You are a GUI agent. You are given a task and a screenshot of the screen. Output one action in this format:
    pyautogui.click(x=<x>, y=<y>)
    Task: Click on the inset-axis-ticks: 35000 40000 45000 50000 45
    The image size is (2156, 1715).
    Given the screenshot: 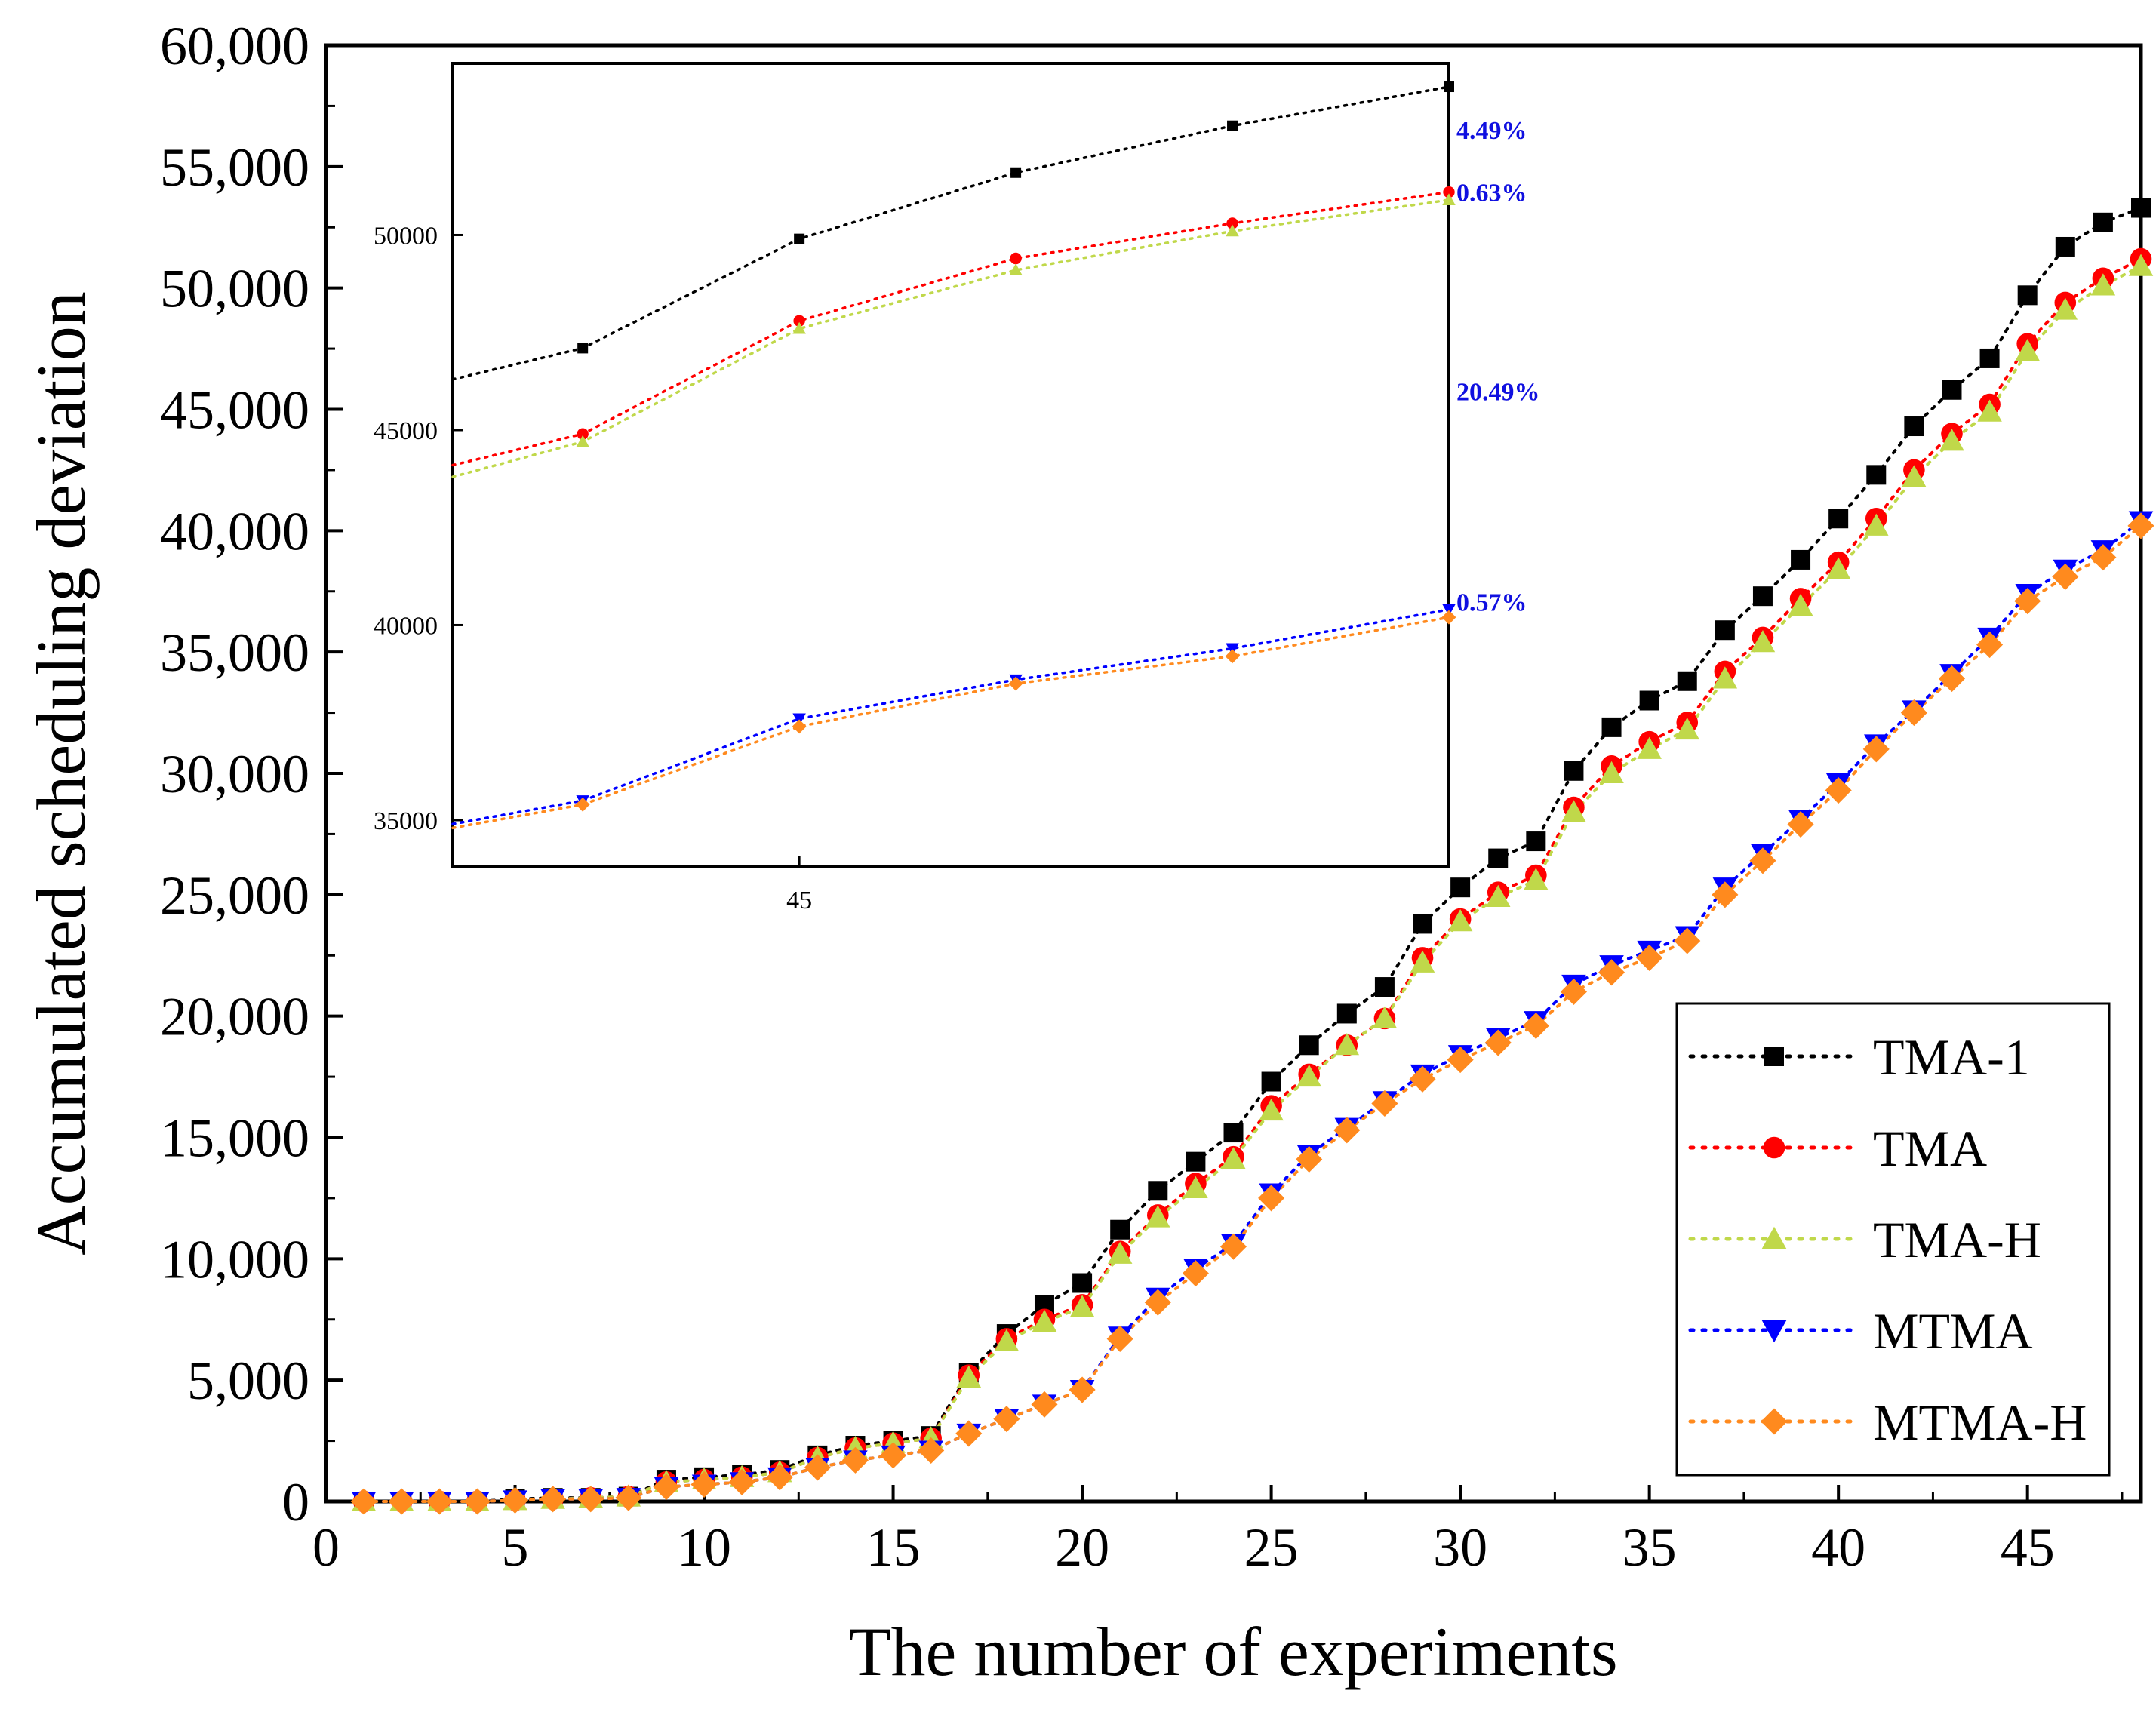 What is the action you would take?
    pyautogui.click(x=593, y=568)
    